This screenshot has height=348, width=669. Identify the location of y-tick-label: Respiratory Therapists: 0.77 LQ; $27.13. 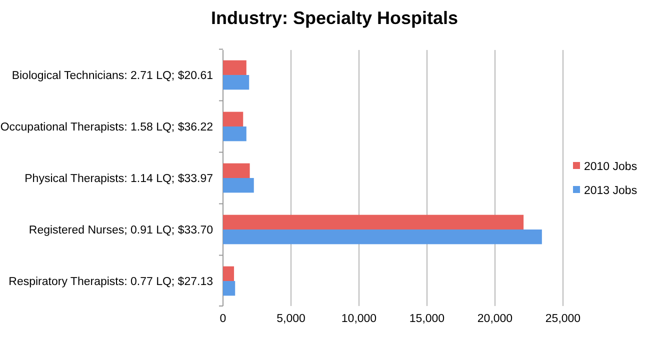
(110, 282).